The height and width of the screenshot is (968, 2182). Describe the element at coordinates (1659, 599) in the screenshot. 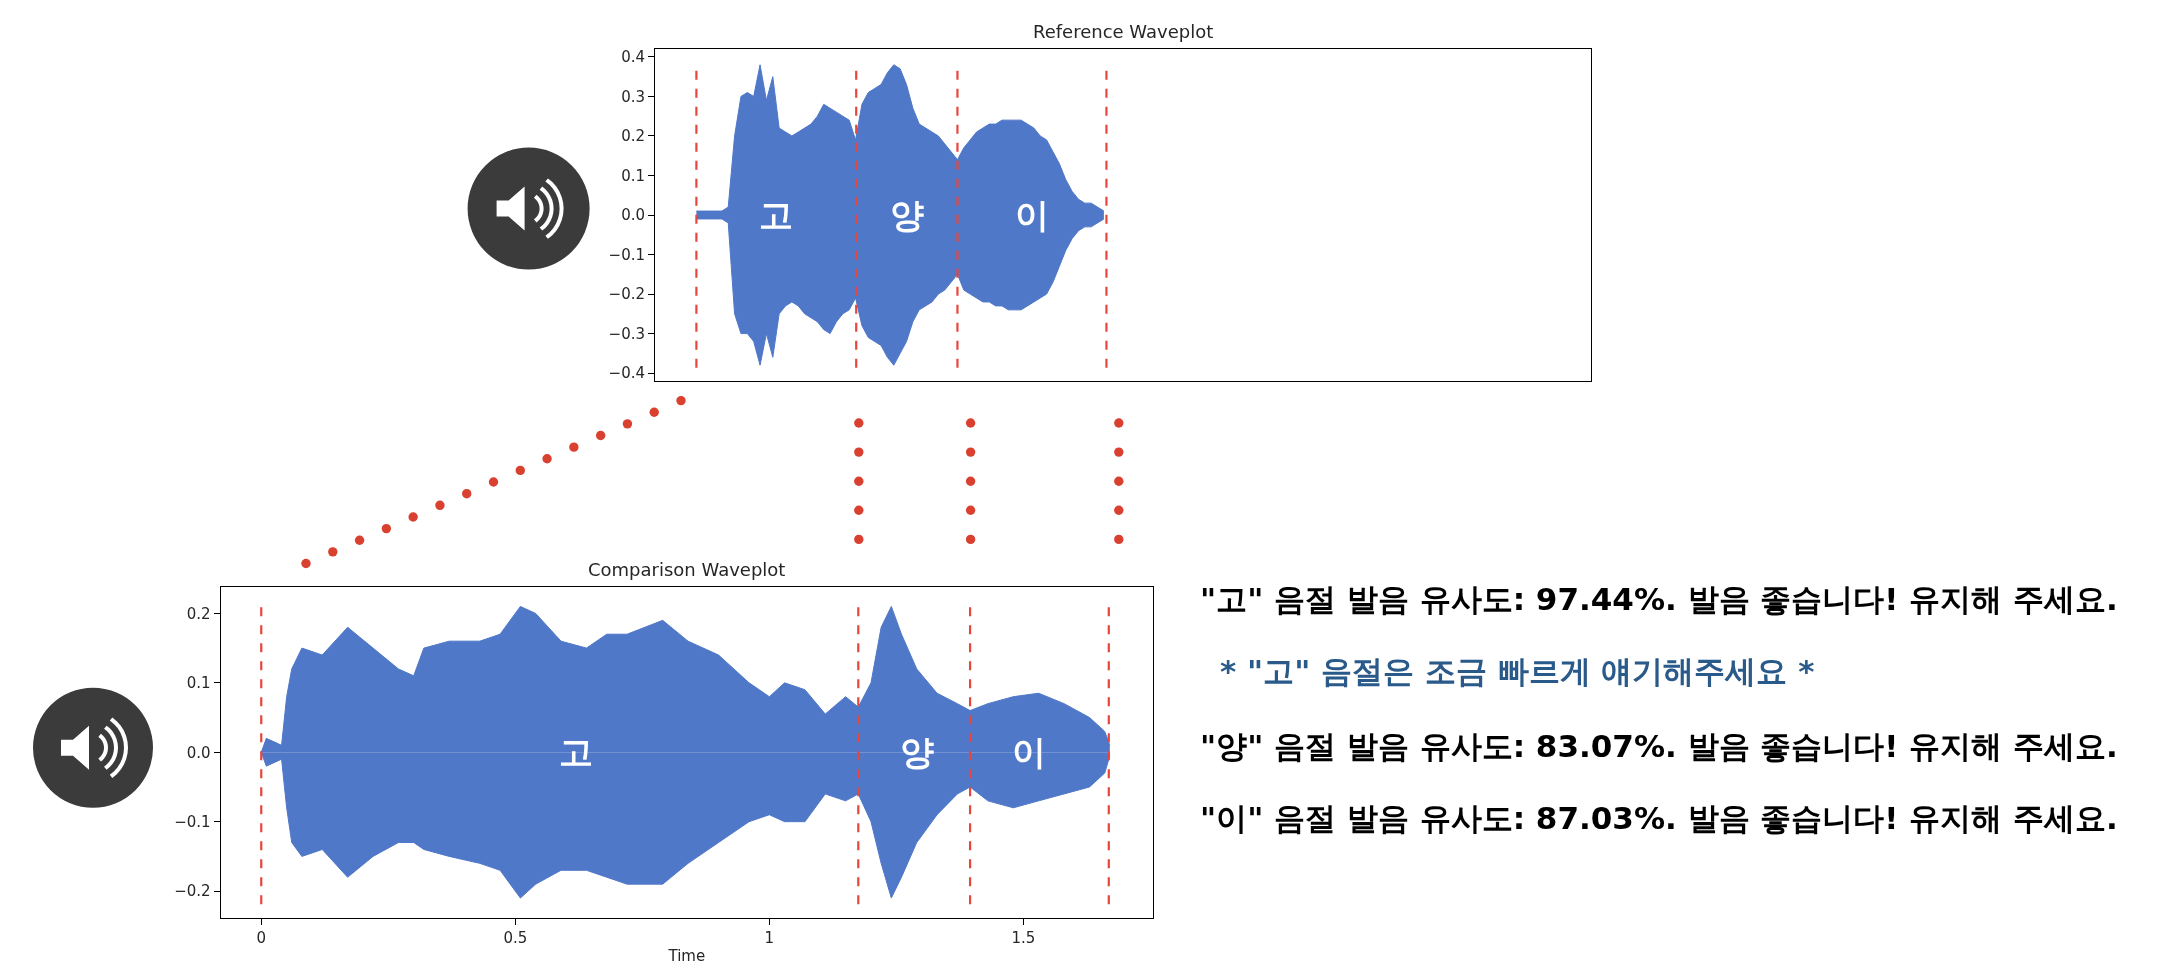

I see `text: "고" 음절 발음 유사도: 97.44%. 발음 좋습니다! 유지해 주세요.` at that location.